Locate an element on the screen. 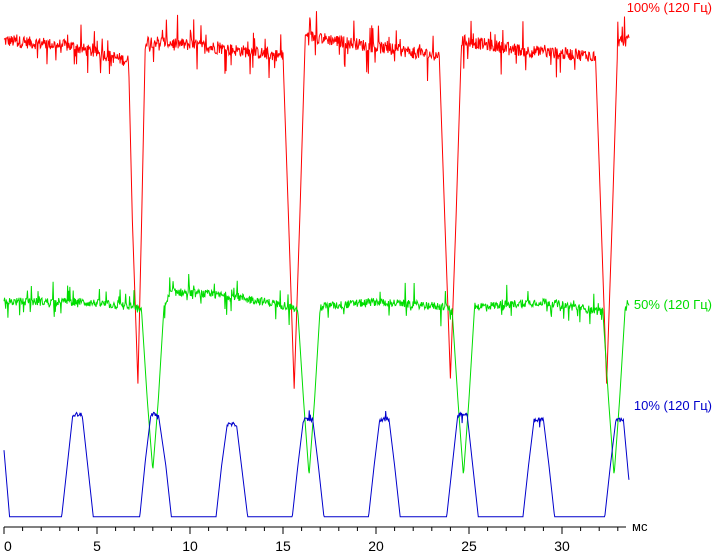 The image size is (715, 555). x-tick-label-15: 15 is located at coordinates (283, 546).